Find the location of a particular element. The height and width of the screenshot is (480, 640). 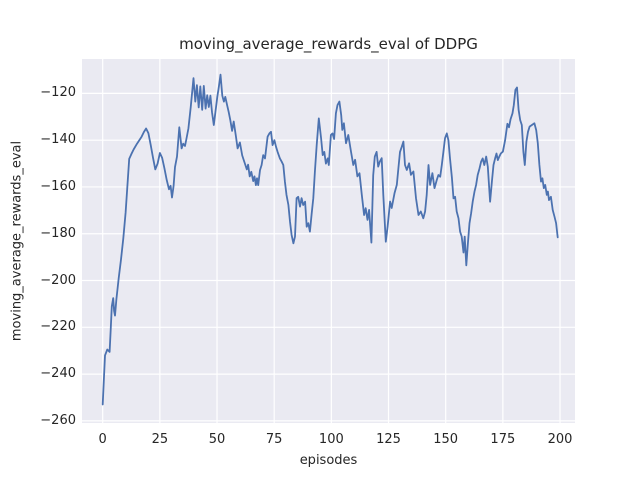

x-tick-label: 150 is located at coordinates (446, 439).